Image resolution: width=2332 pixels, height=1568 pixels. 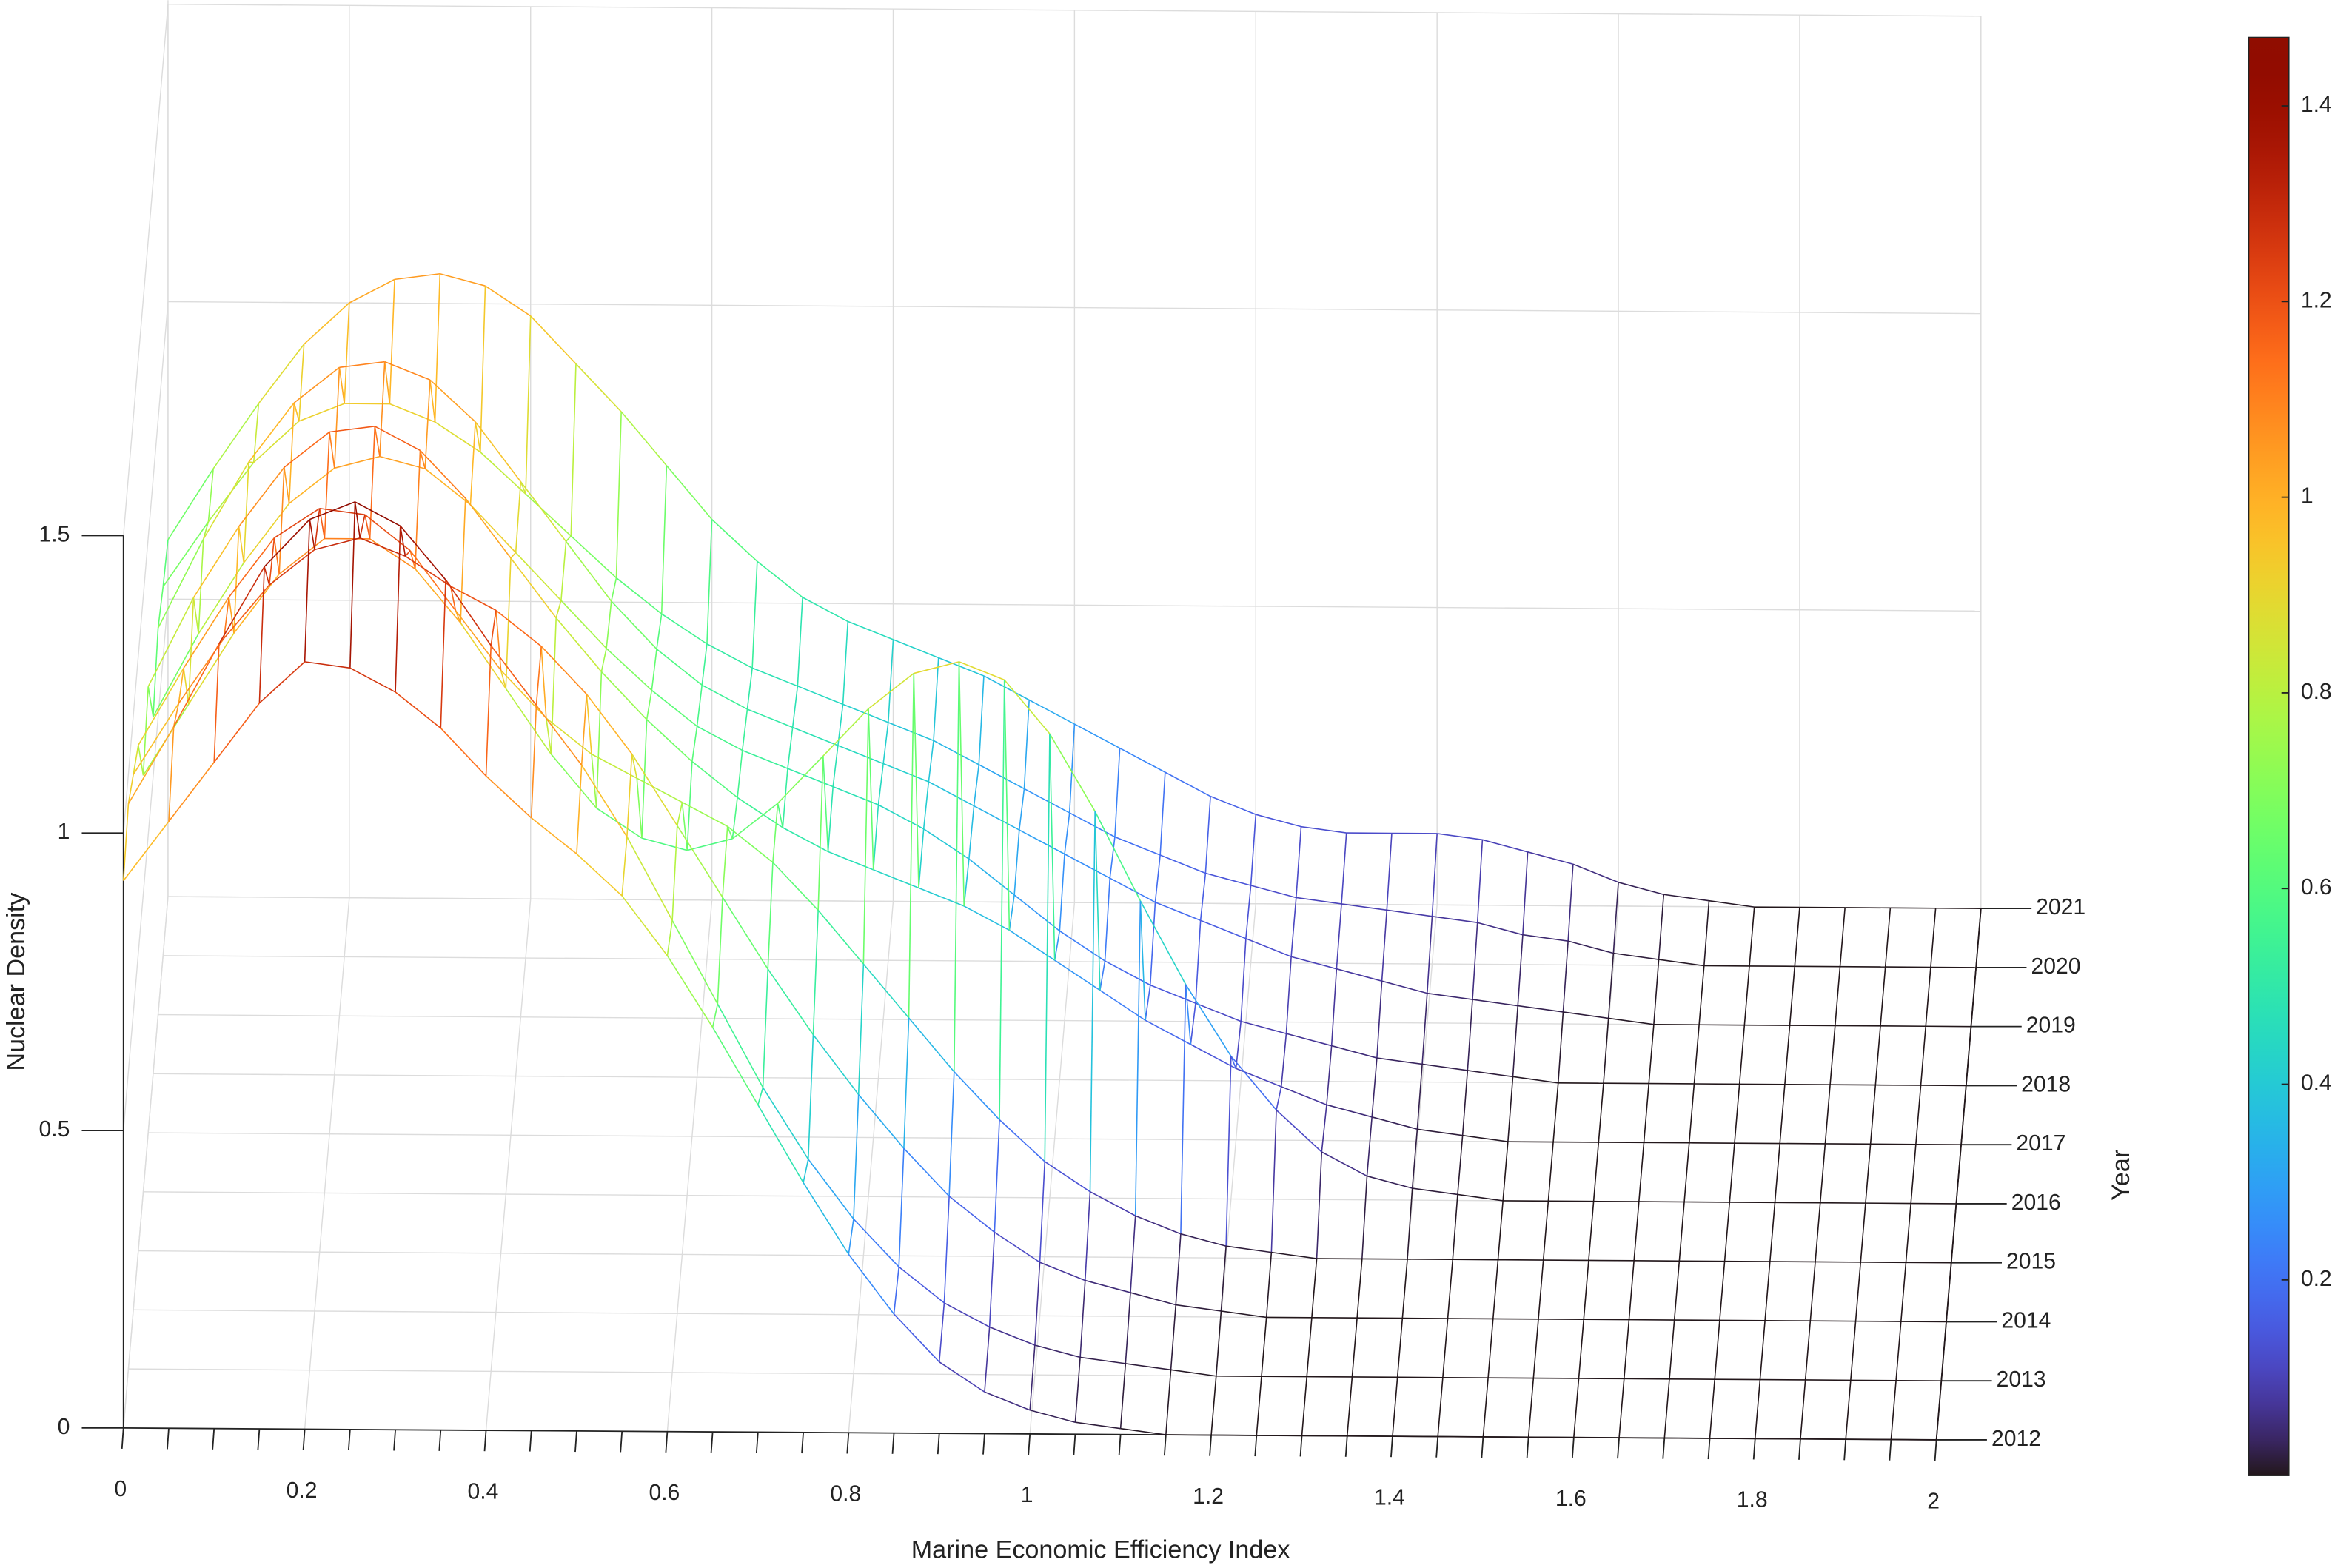 I want to click on year-label: 2017, so click(x=2040, y=1143).